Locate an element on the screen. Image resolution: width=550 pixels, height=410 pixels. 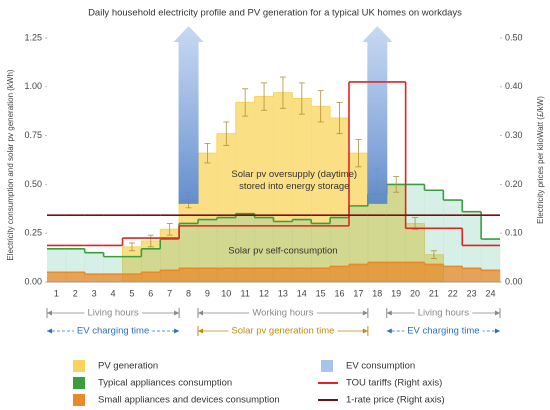
x-tick-label: 21 is located at coordinates (434, 293).